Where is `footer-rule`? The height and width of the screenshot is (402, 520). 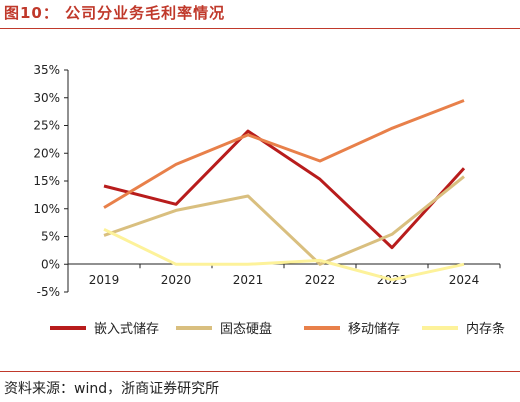 footer-rule is located at coordinates (260, 371).